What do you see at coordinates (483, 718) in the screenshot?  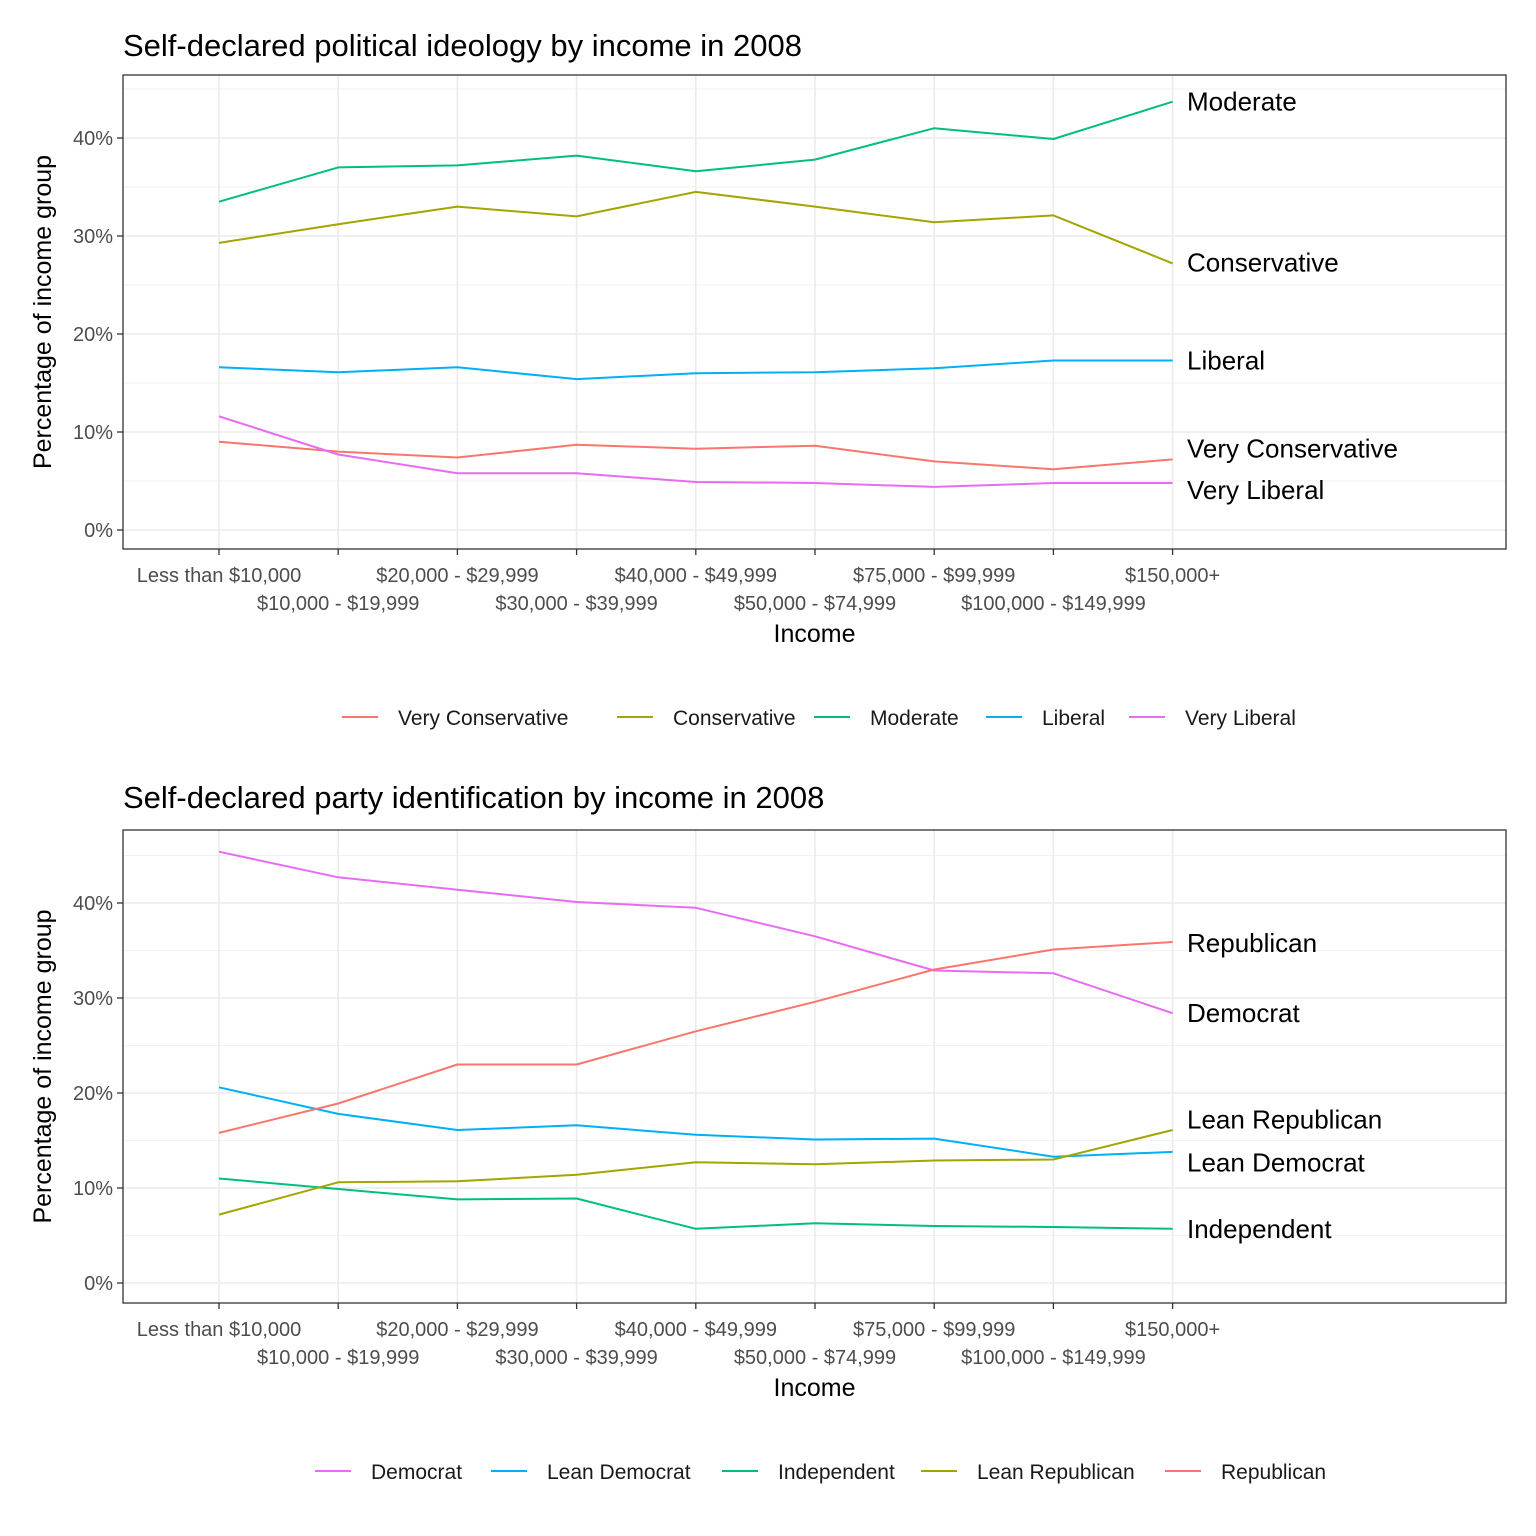 I see `legend-label-very-conservative: Very Conservative` at bounding box center [483, 718].